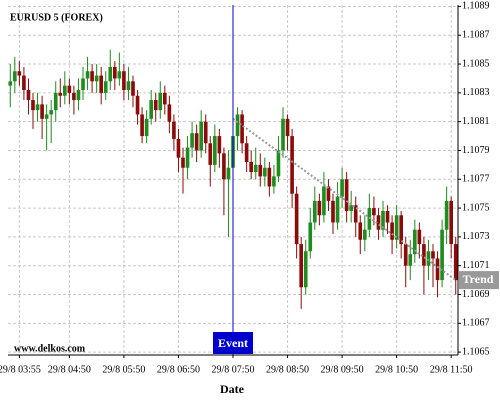 The width and height of the screenshot is (500, 400). I want to click on y-tick-label: 1.1079, so click(476, 150).